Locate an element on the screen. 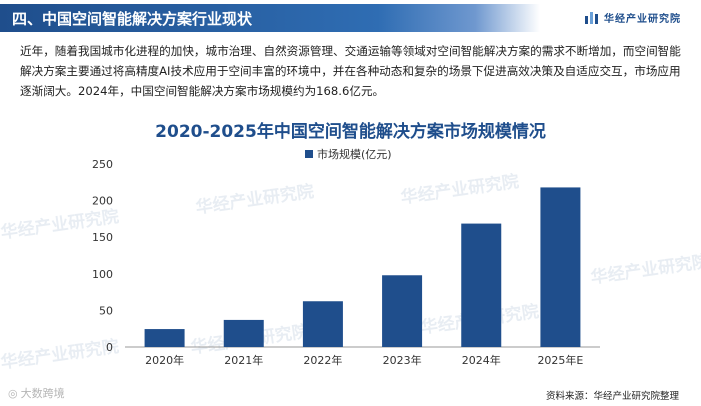  y-tick-label: 100 is located at coordinates (102, 274).